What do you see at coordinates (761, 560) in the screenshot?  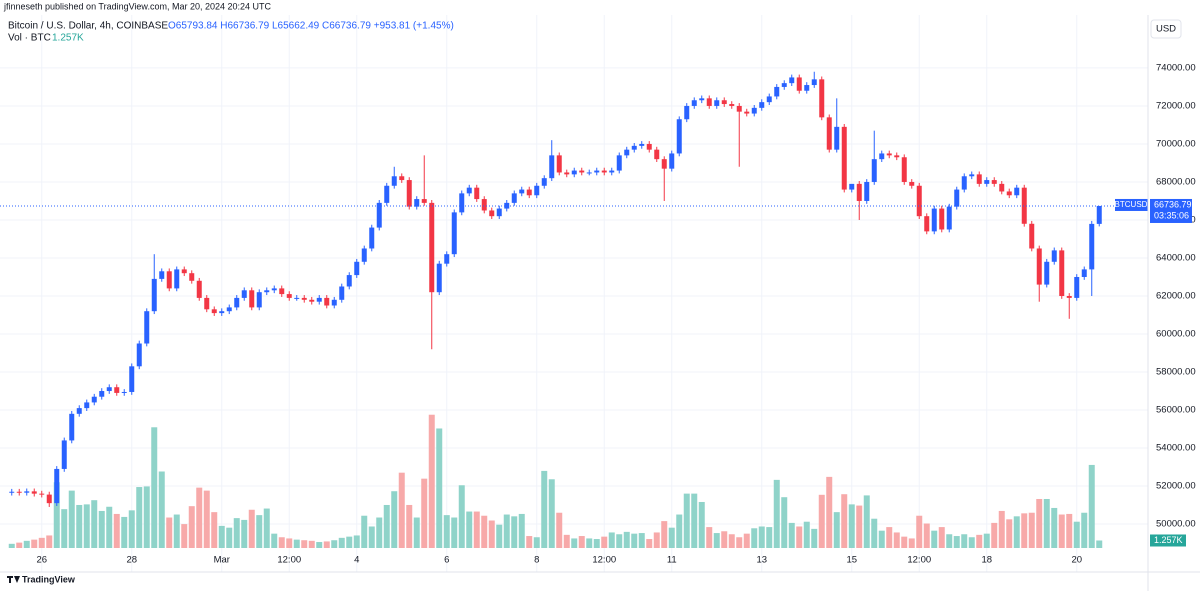 I see `x-tick-label: 13` at bounding box center [761, 560].